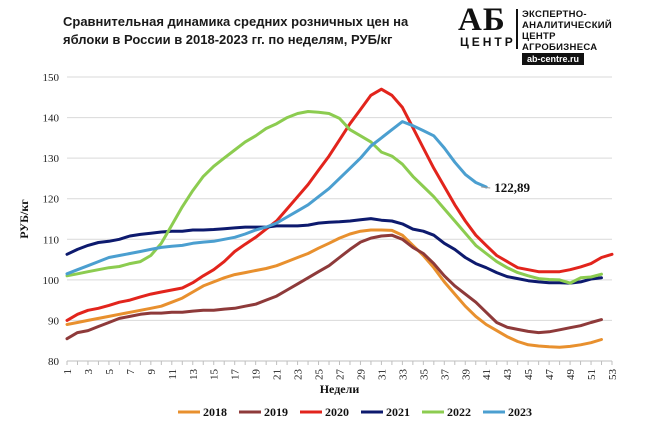 This screenshot has height=436, width=661. Describe the element at coordinates (341, 375) in the screenshot. I see `x-tick-label: 27` at that location.